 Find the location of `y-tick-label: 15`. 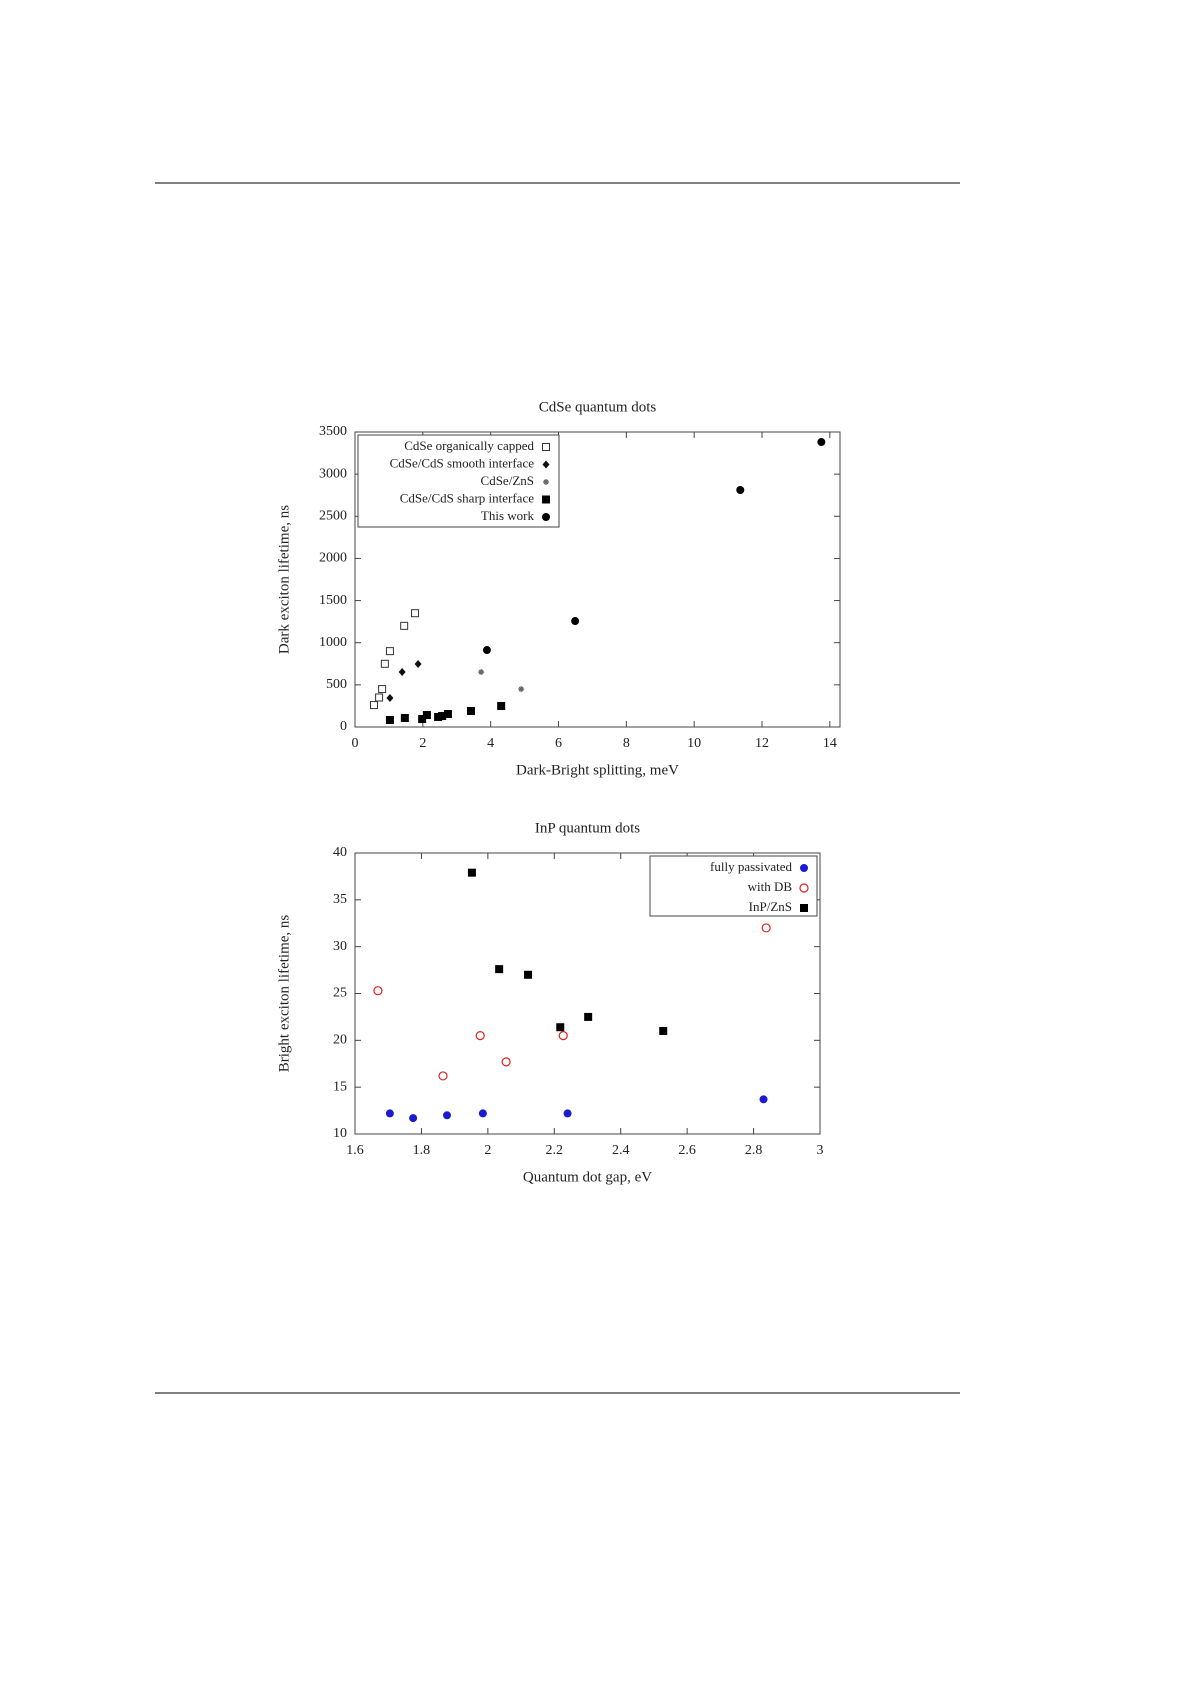

y-tick-label: 15 is located at coordinates (340, 1086).